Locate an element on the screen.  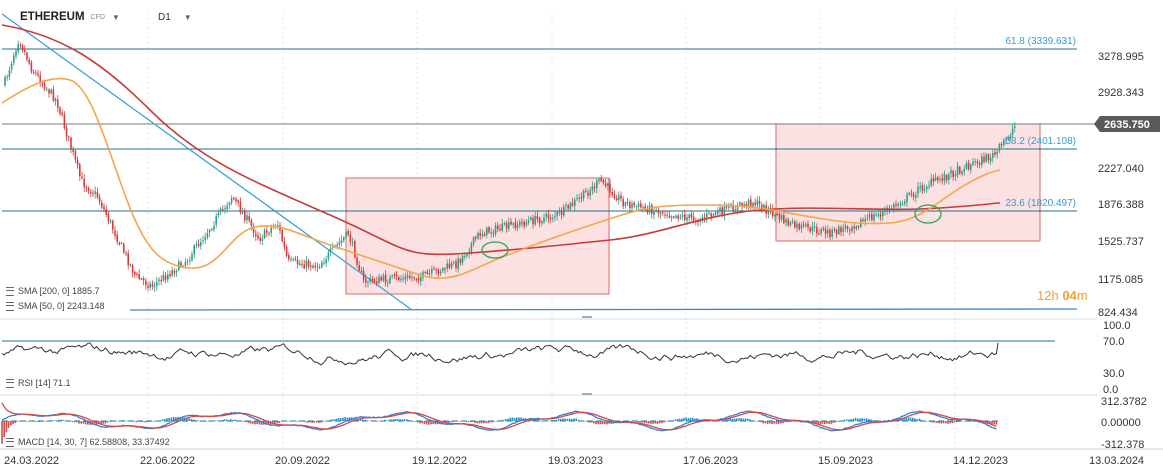
rsi-tick: 0.0 is located at coordinates (1110, 390).